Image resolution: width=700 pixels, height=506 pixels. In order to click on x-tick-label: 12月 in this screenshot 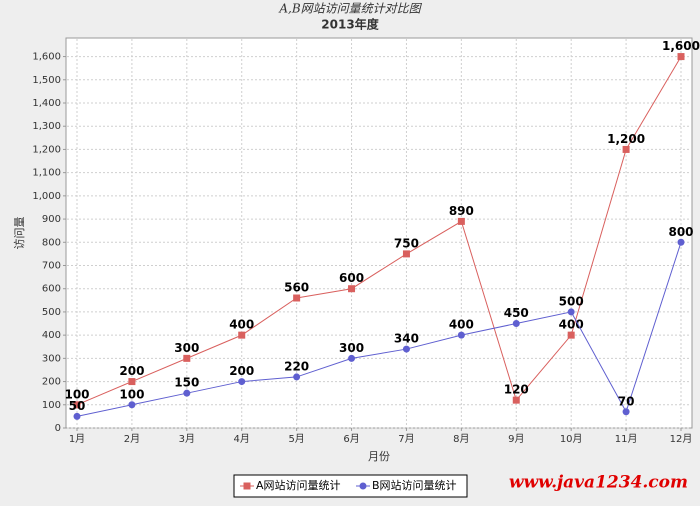, I will do `click(681, 439)`.